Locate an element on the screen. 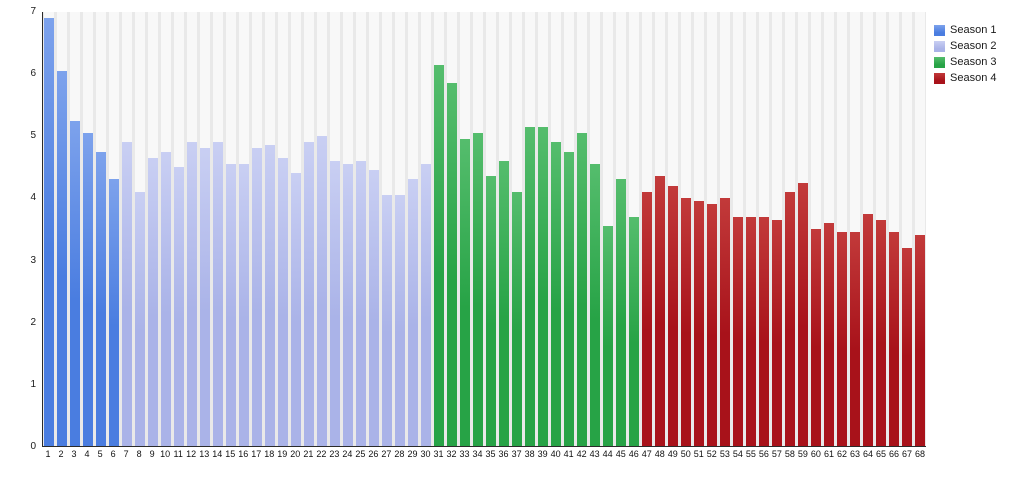 Image resolution: width=1020 pixels, height=500 pixels. x-axis-label: 33 is located at coordinates (464, 454).